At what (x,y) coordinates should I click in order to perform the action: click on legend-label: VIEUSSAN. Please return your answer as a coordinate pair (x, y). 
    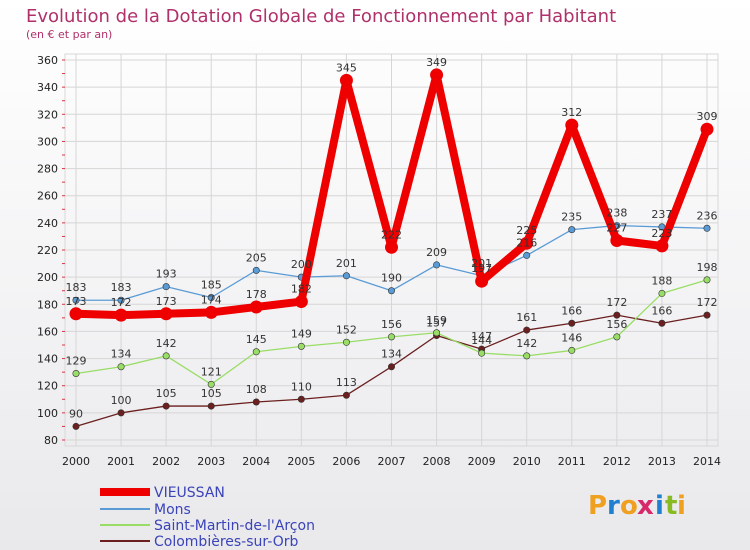
    Looking at the image, I should click on (189, 493).